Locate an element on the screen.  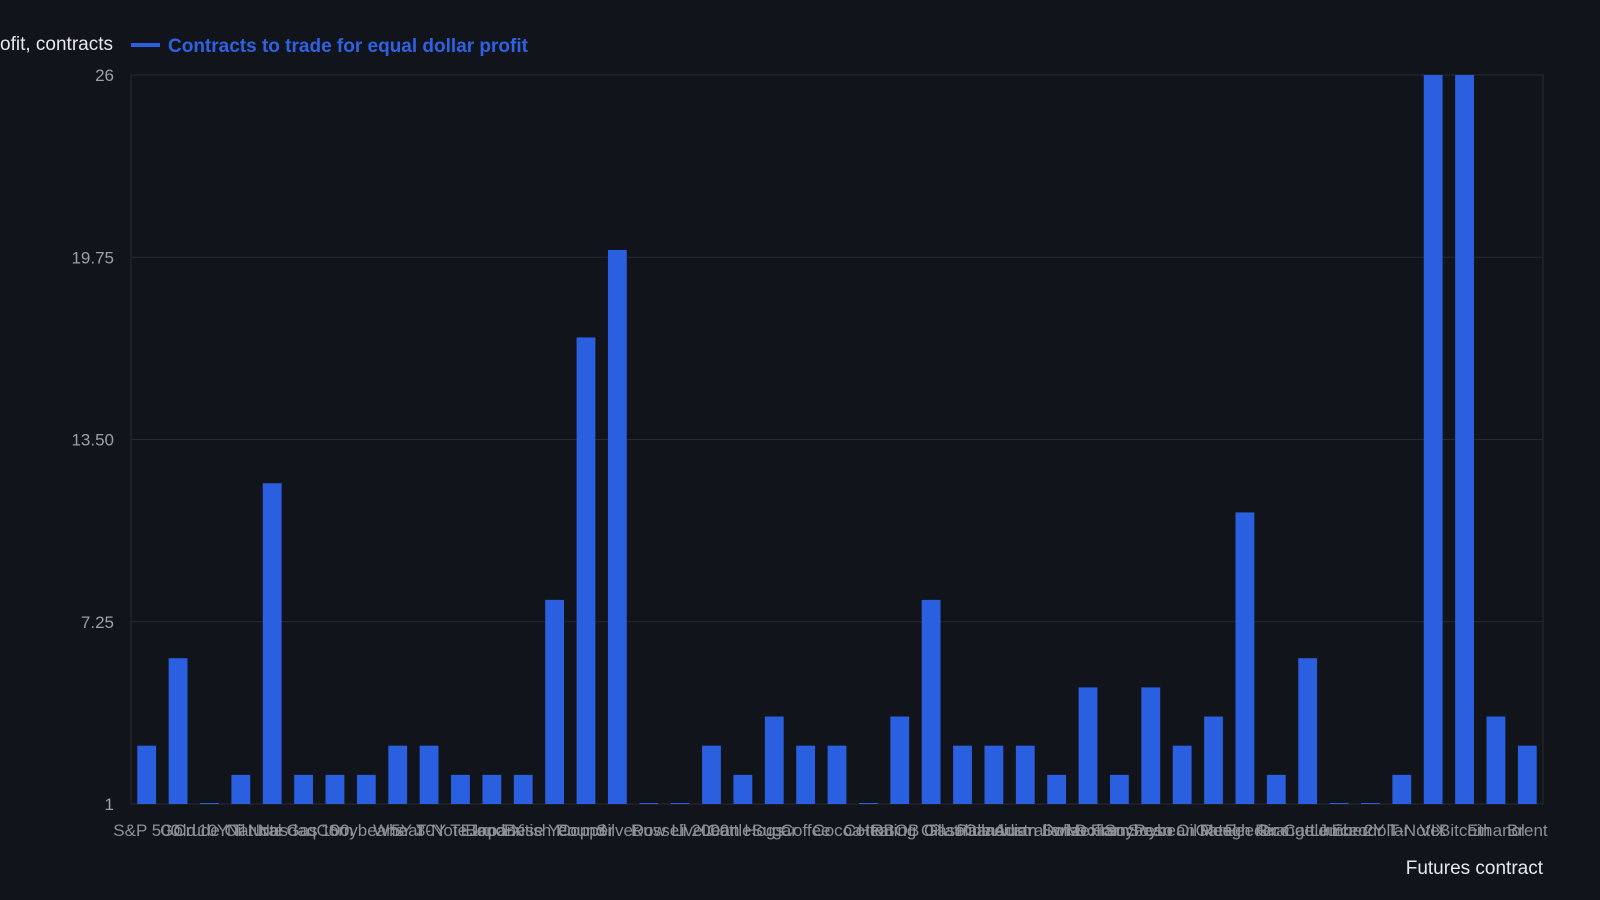
y-tick-label: 26 is located at coordinates (104, 75).